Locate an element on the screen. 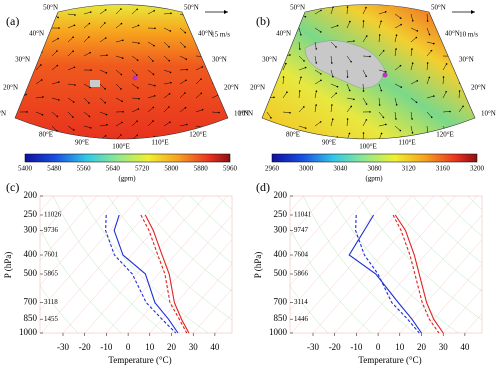  y-tick-label: 500 is located at coordinates (31, 273).